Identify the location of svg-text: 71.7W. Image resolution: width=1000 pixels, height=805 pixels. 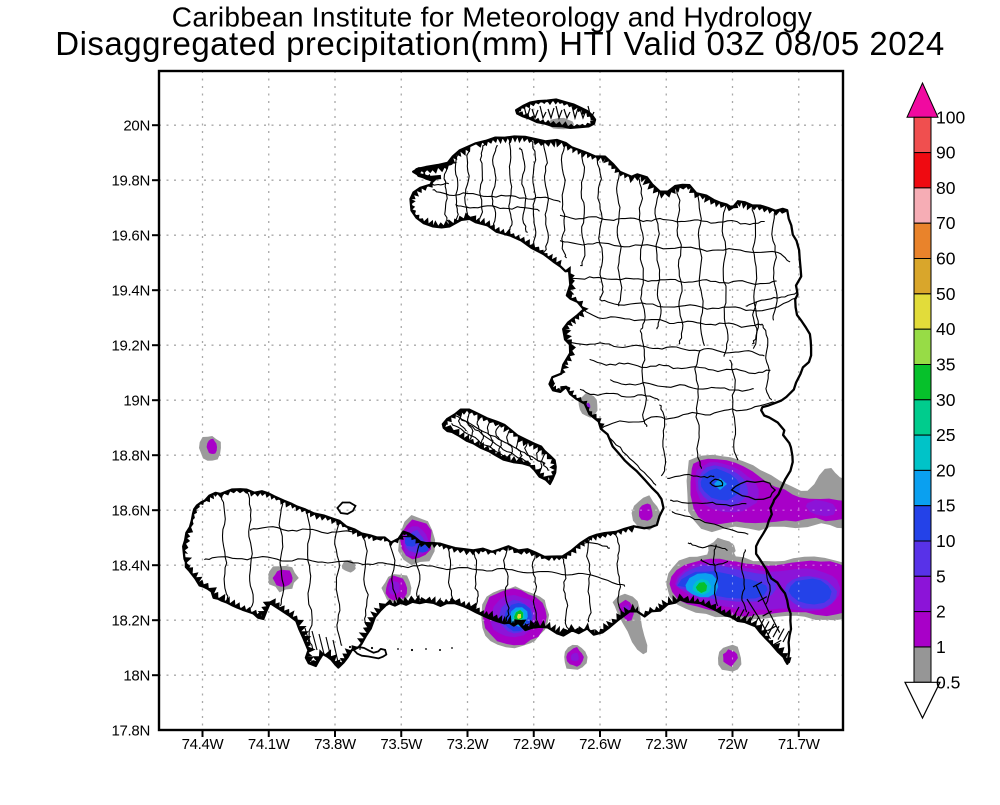
(799, 744).